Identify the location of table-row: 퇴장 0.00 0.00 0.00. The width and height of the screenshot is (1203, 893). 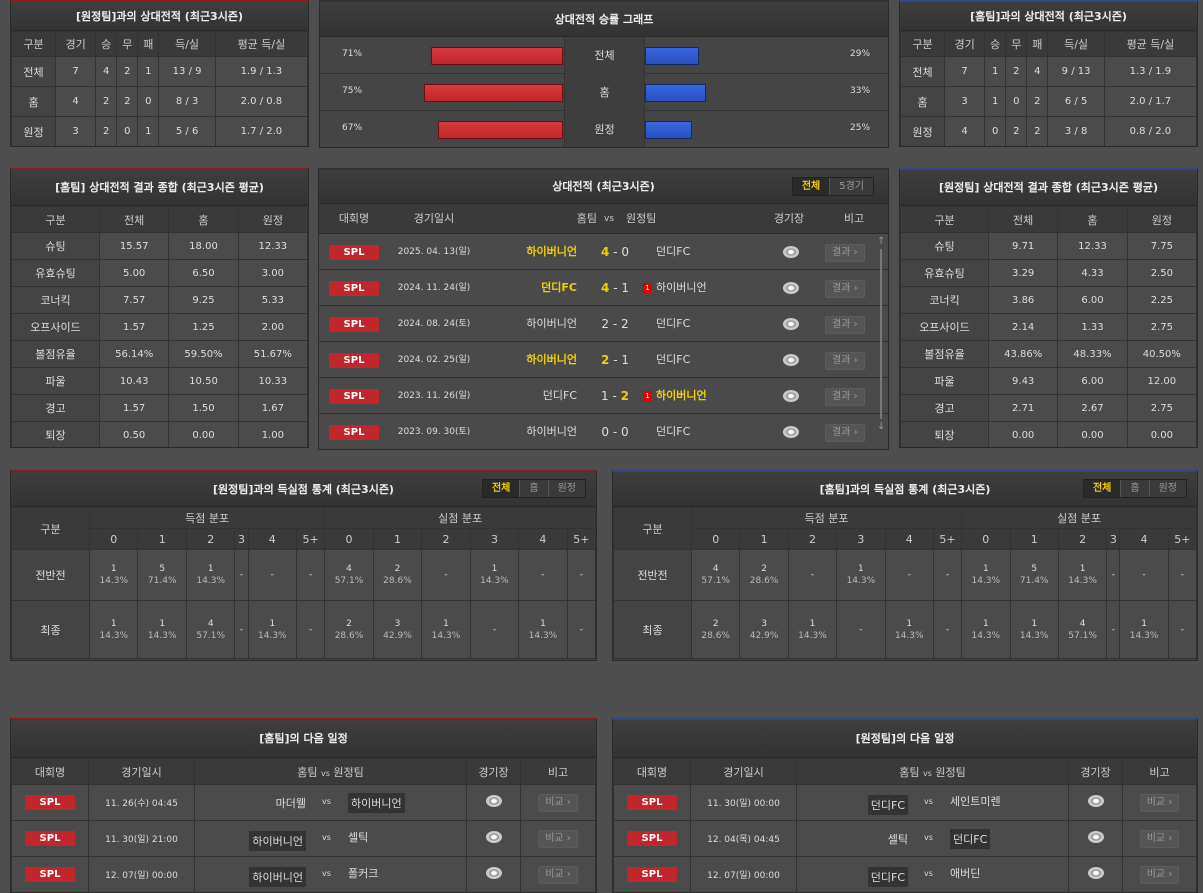
(1048, 434).